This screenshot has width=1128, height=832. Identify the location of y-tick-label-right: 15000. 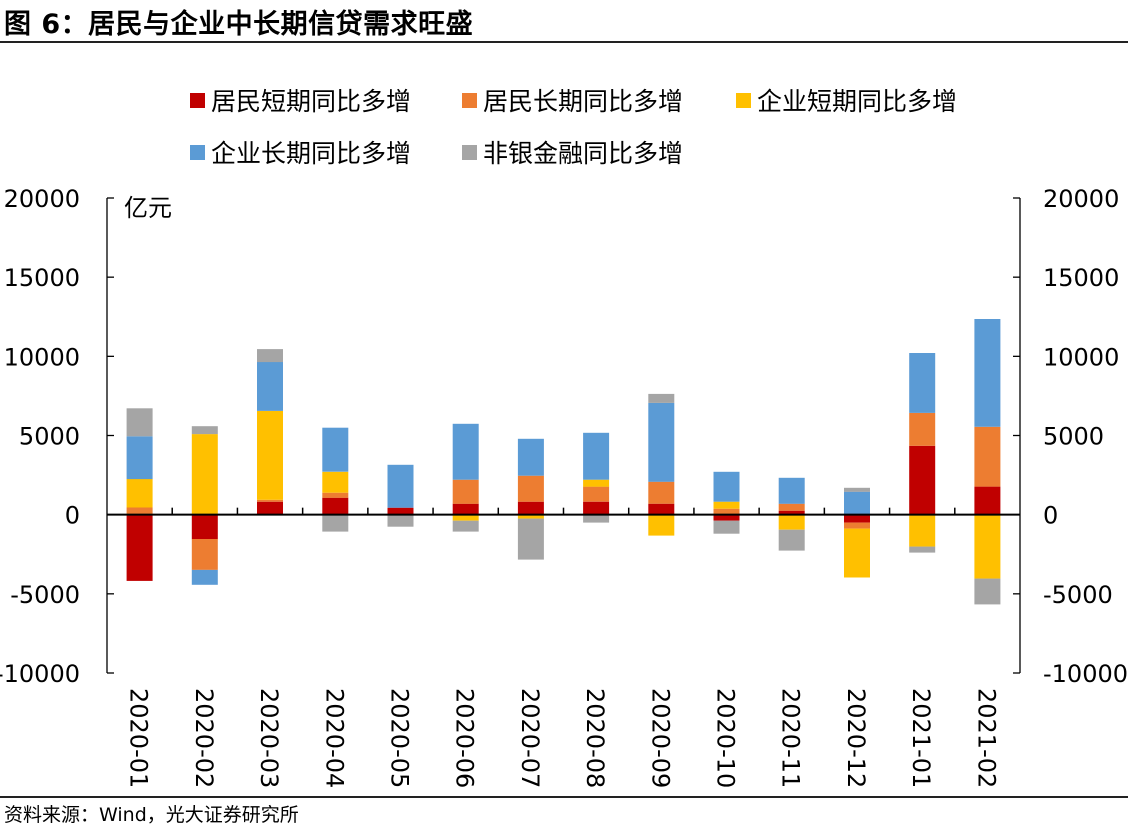
(1081, 278).